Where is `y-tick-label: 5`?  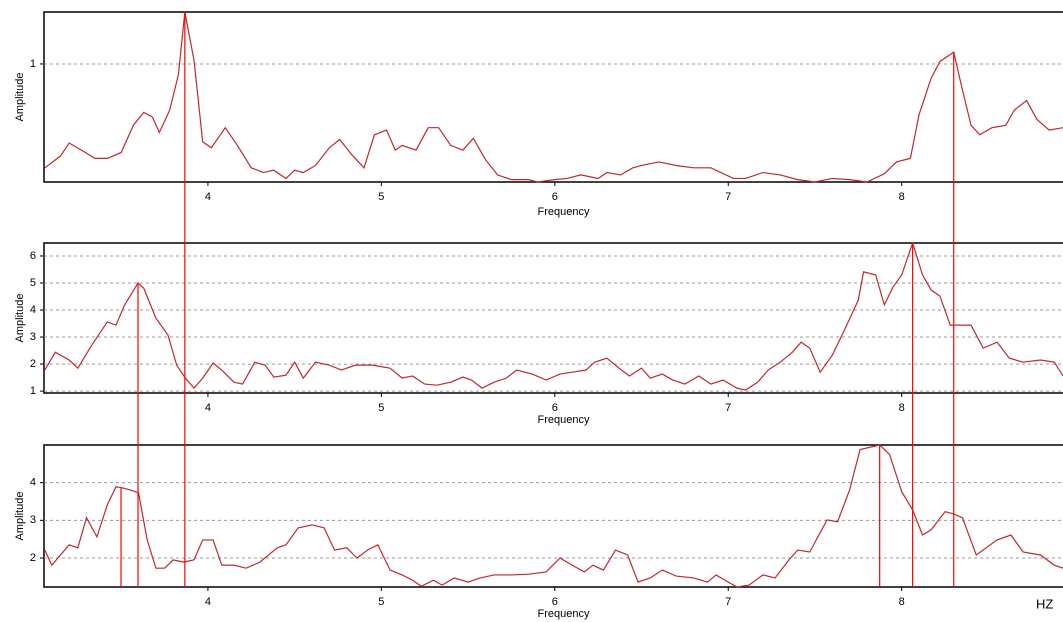
y-tick-label: 5 is located at coordinates (33, 283).